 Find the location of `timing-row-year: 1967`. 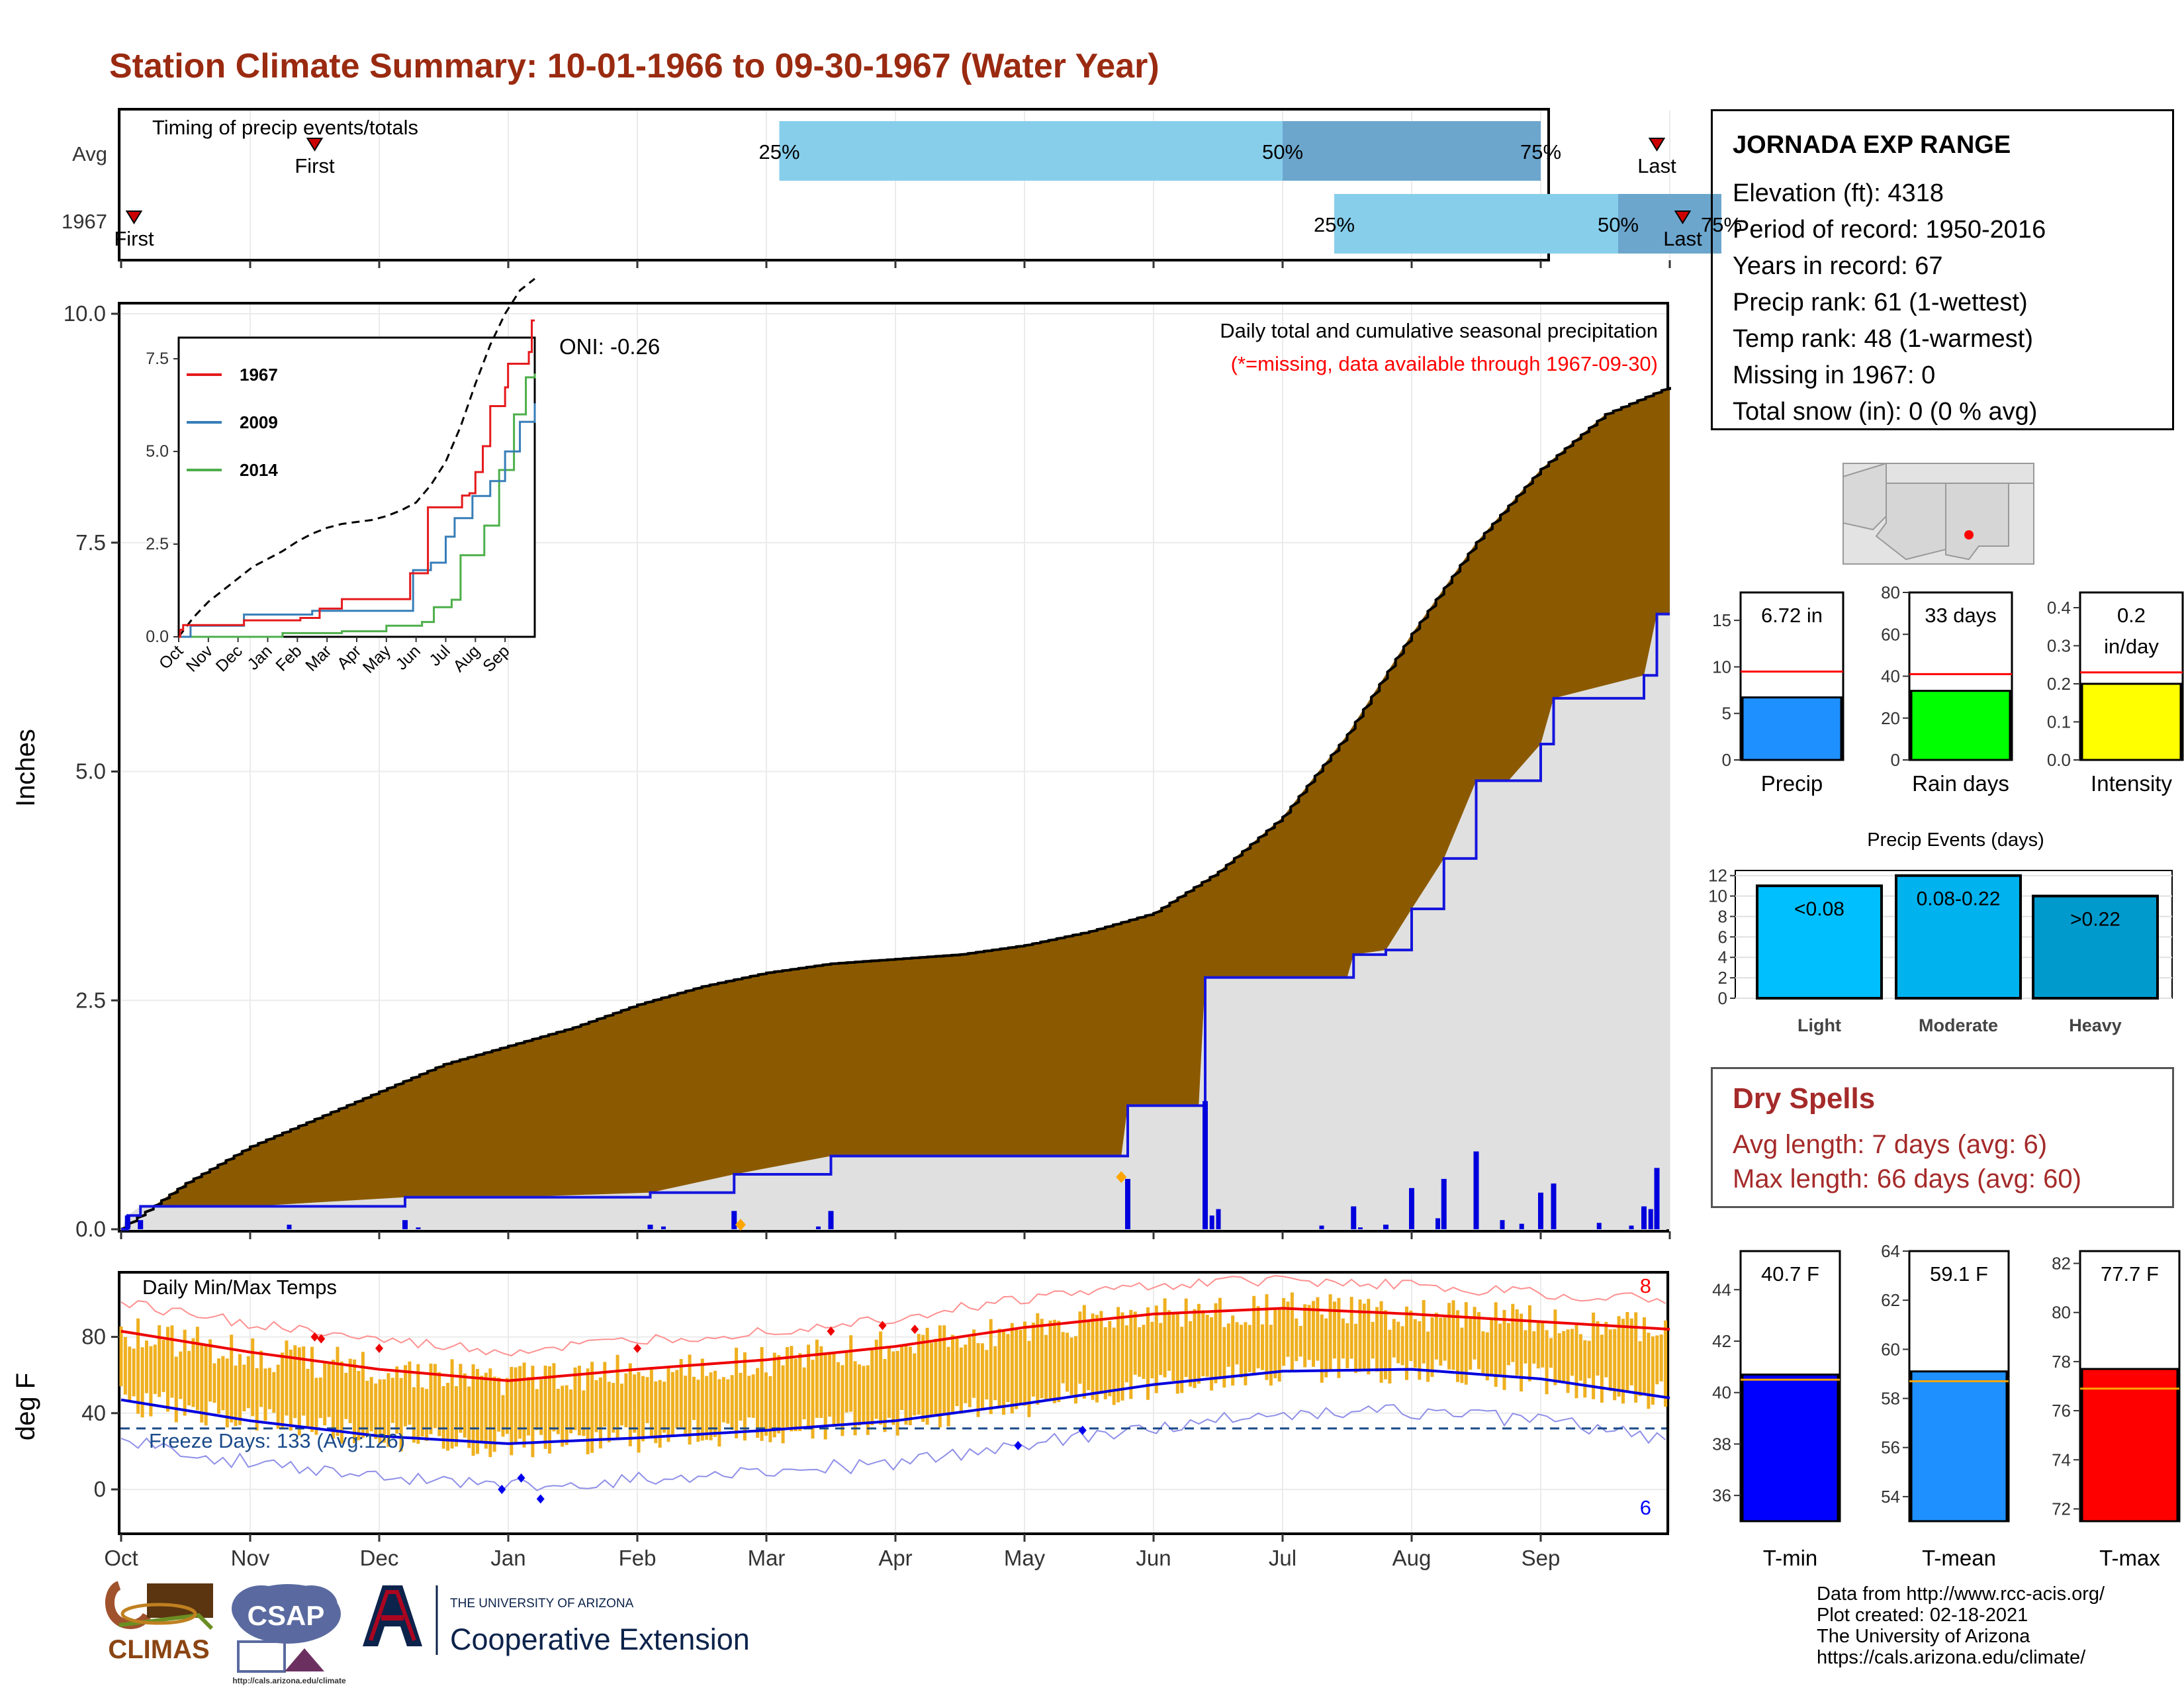

timing-row-year: 1967 is located at coordinates (84, 221).